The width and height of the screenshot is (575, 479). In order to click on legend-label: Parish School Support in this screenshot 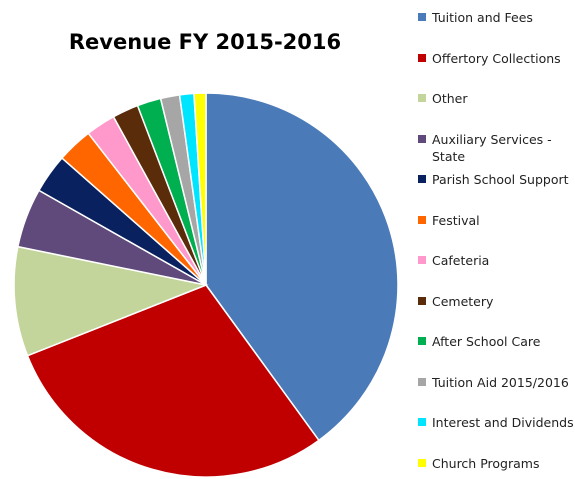, I will do `click(500, 179)`.